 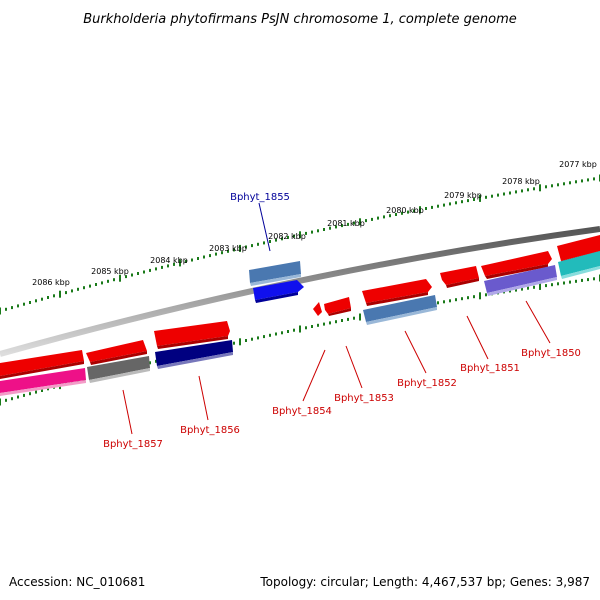 I want to click on scale-label: 2081 kbp, so click(x=346, y=223).